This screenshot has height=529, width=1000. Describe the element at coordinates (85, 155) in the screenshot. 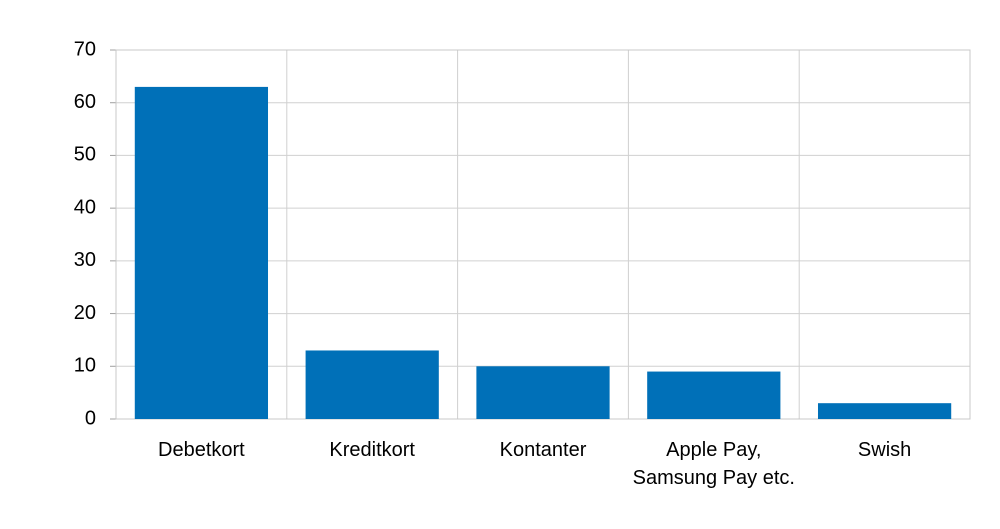

I see `y-tick-label: 50` at that location.